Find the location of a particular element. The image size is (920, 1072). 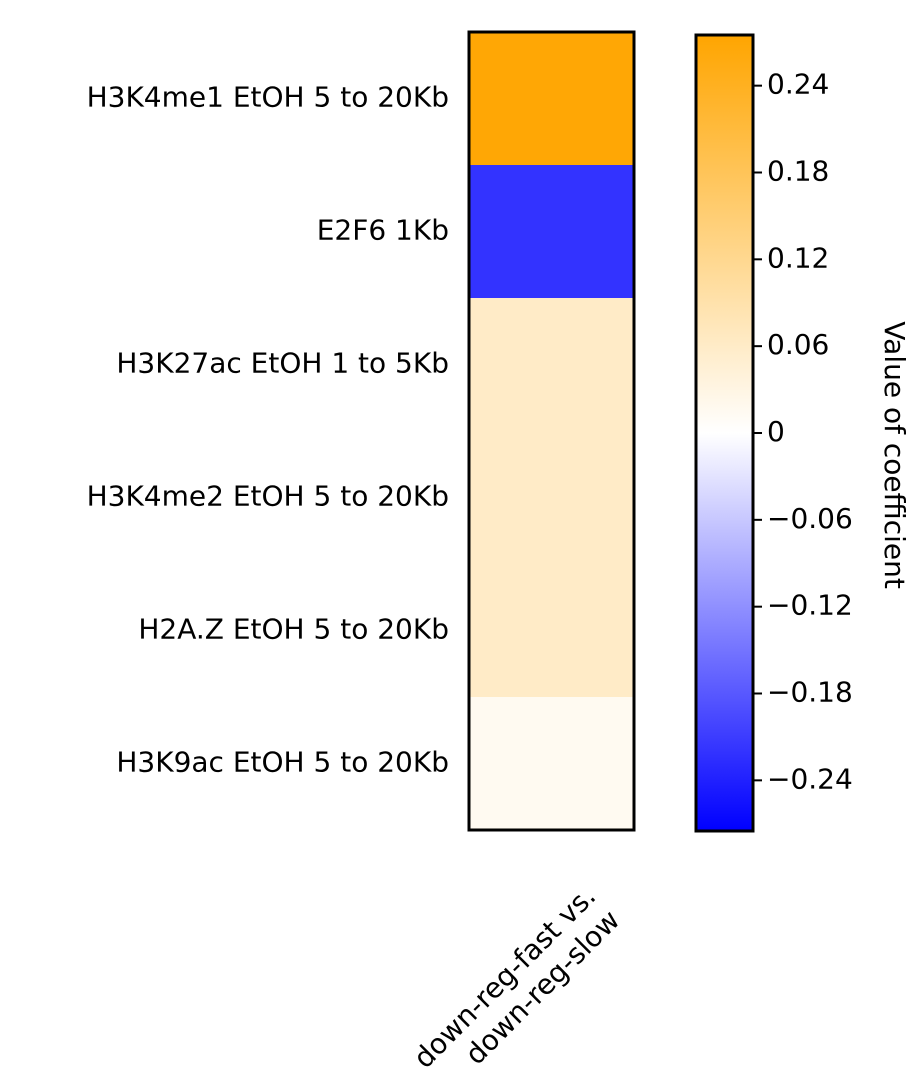

heatmap-cells is located at coordinates (552, 431).